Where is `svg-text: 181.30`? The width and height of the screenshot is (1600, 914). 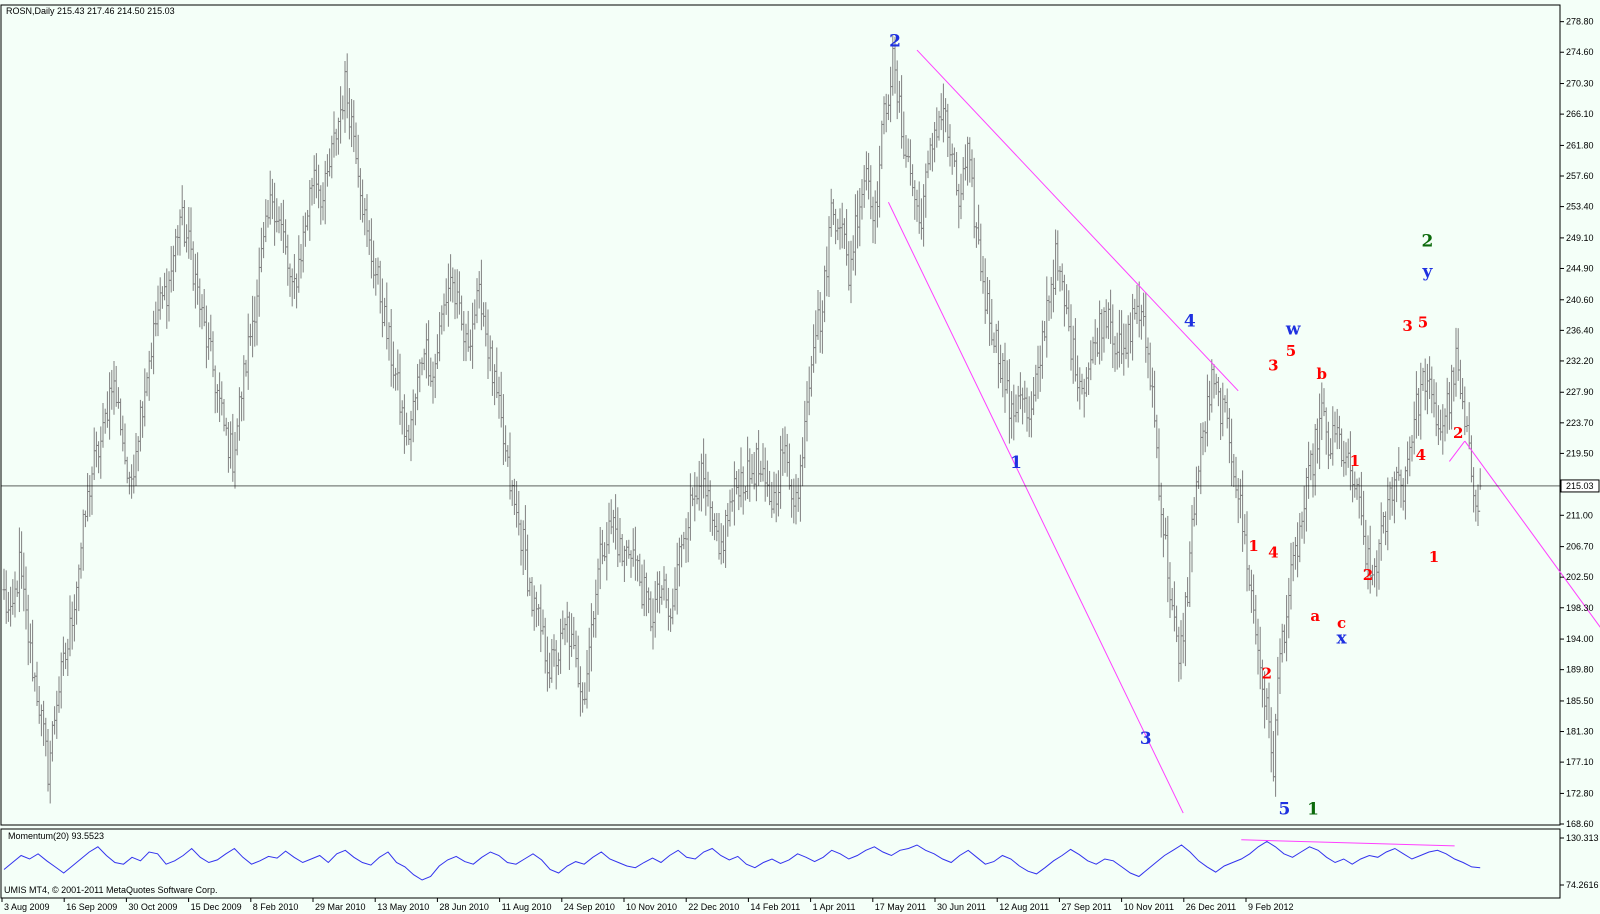 svg-text: 181.30 is located at coordinates (1580, 732).